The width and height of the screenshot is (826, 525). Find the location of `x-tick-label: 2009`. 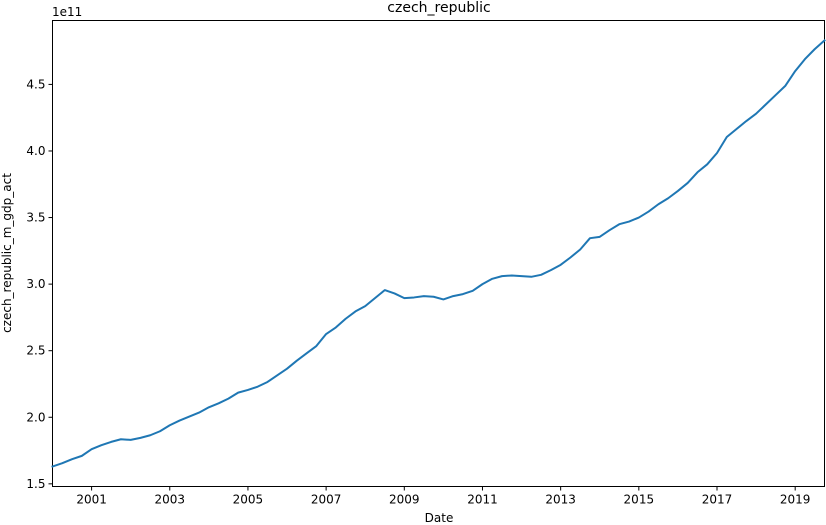

x-tick-label: 2009 is located at coordinates (404, 500).